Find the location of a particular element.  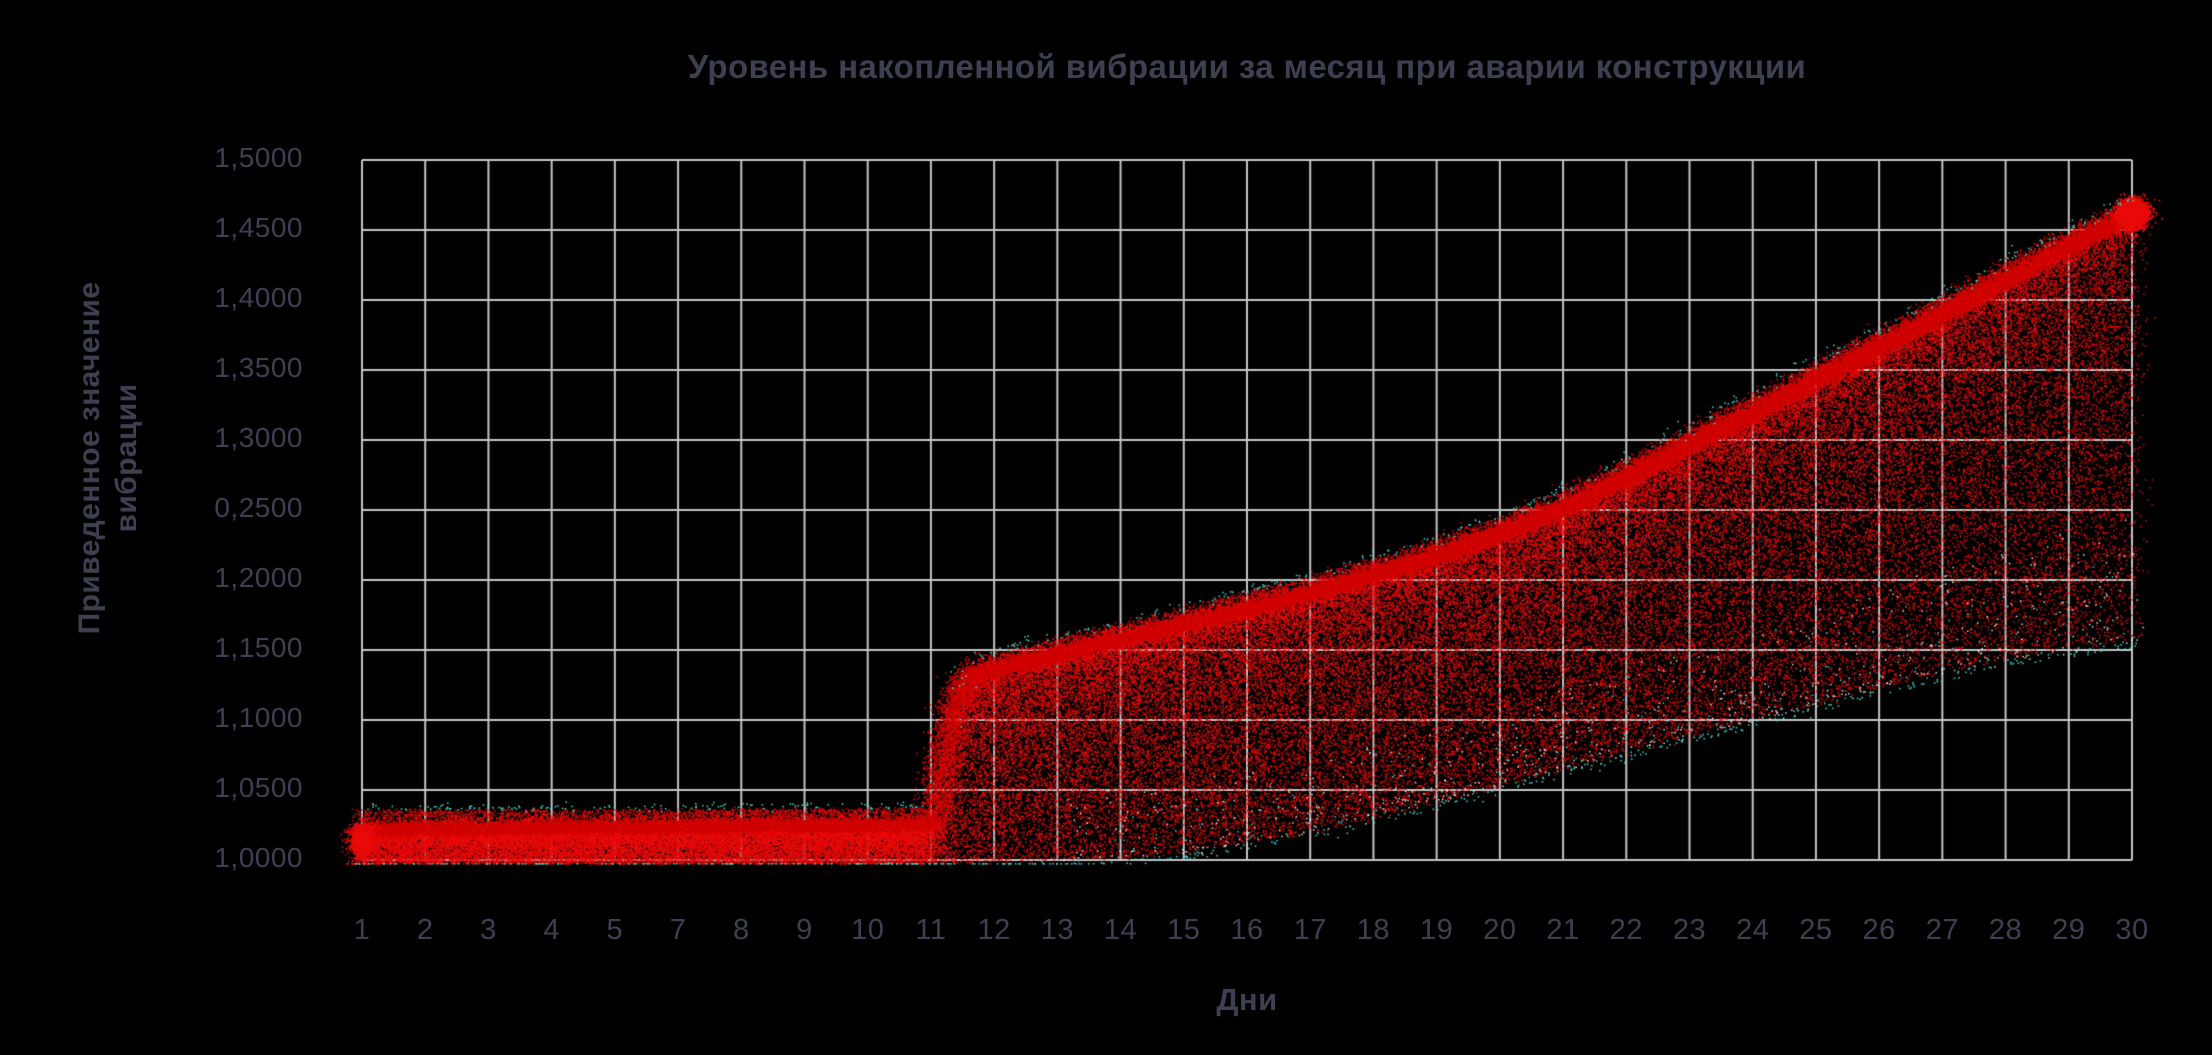

y-axis-title-line-2: вибрации is located at coordinates (126, 458).